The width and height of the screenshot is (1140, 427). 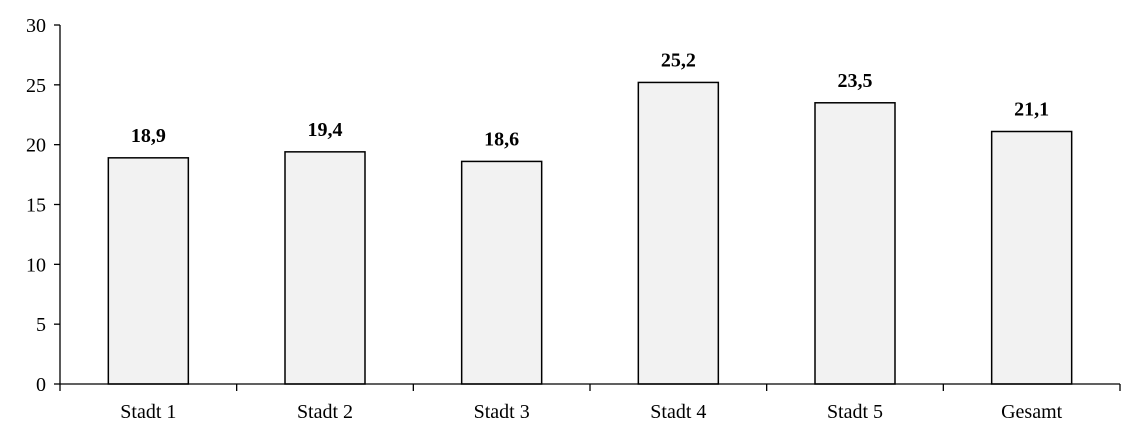 What do you see at coordinates (148, 136) in the screenshot?
I see `bar-value-label: 18,9` at bounding box center [148, 136].